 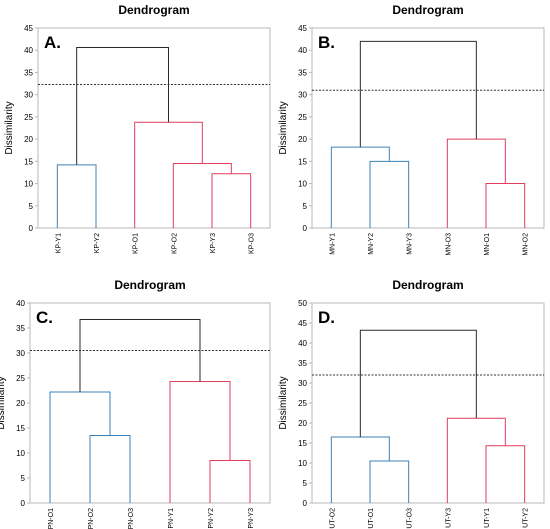 What do you see at coordinates (302, 303) in the screenshot?
I see `y-tick-label: 50` at bounding box center [302, 303].